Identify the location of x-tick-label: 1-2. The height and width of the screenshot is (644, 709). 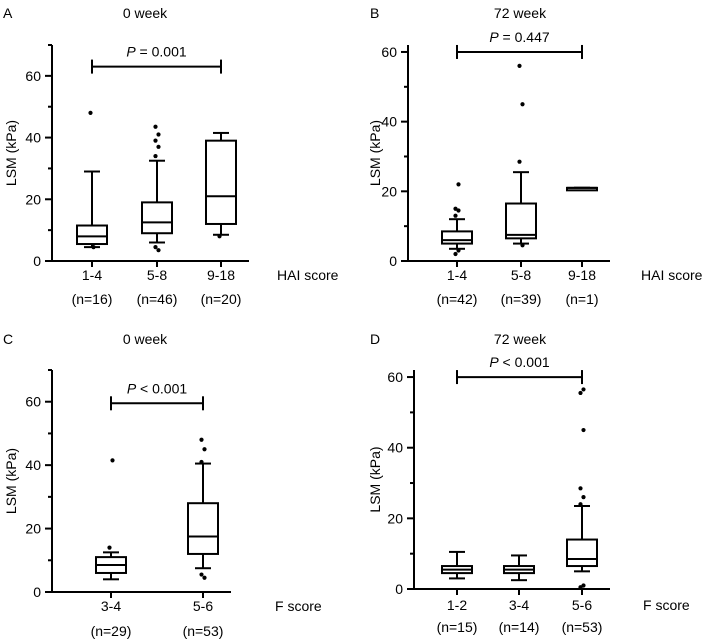
(457, 605).